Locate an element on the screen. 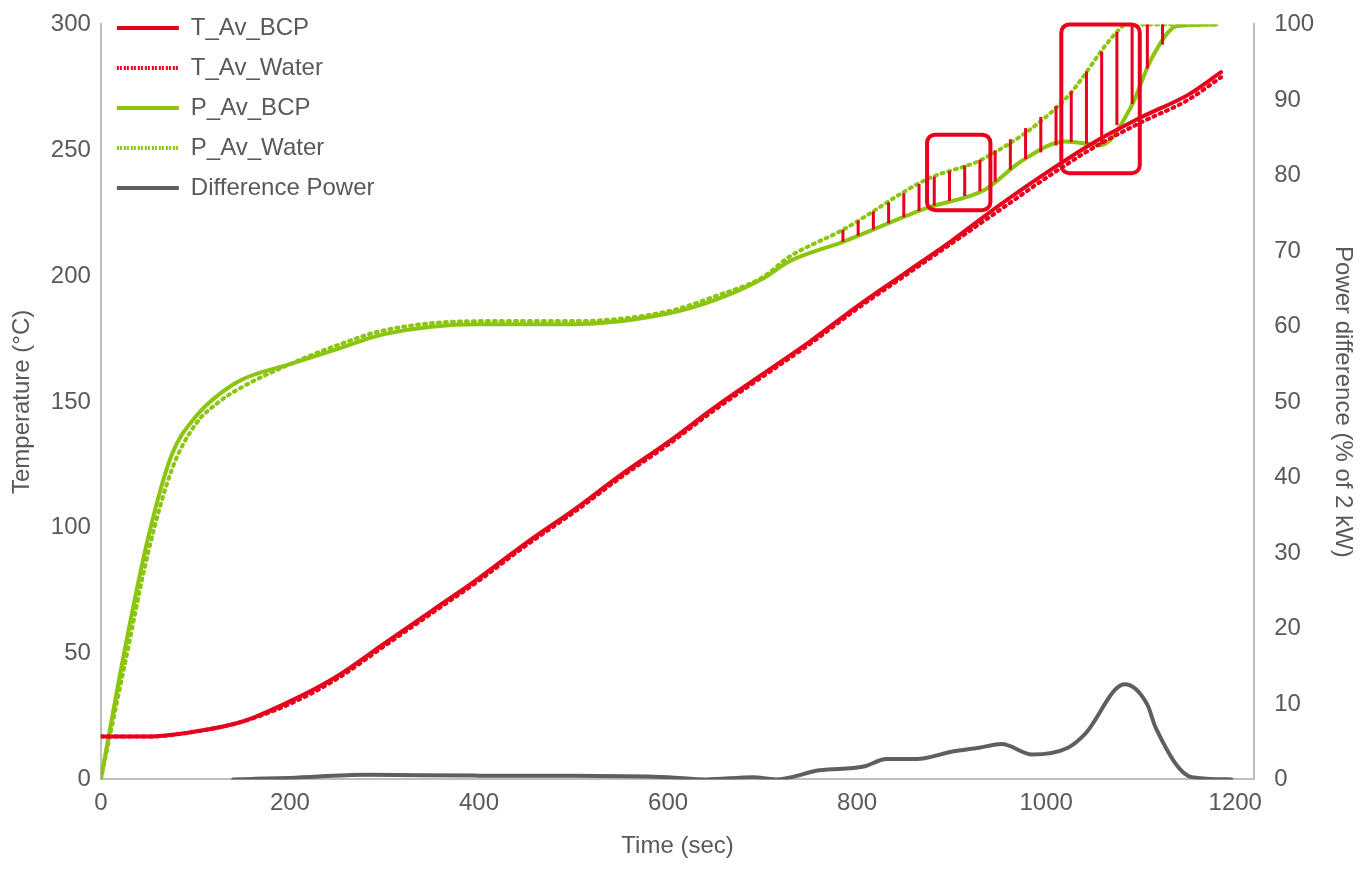  y-tick-label: 150 is located at coordinates (70, 400).